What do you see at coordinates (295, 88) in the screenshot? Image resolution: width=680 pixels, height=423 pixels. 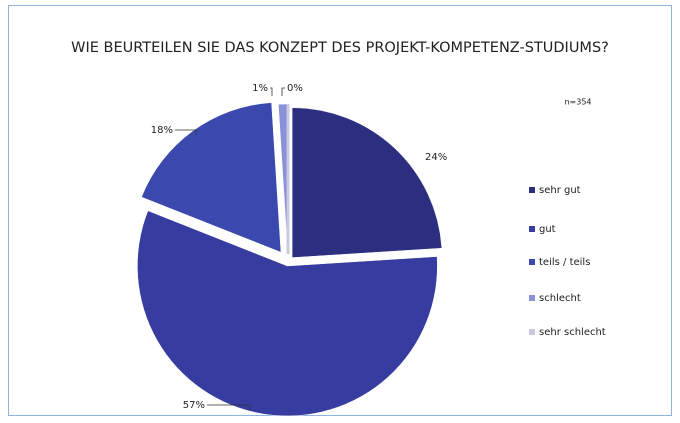 I see `data-label: 0%` at bounding box center [295, 88].